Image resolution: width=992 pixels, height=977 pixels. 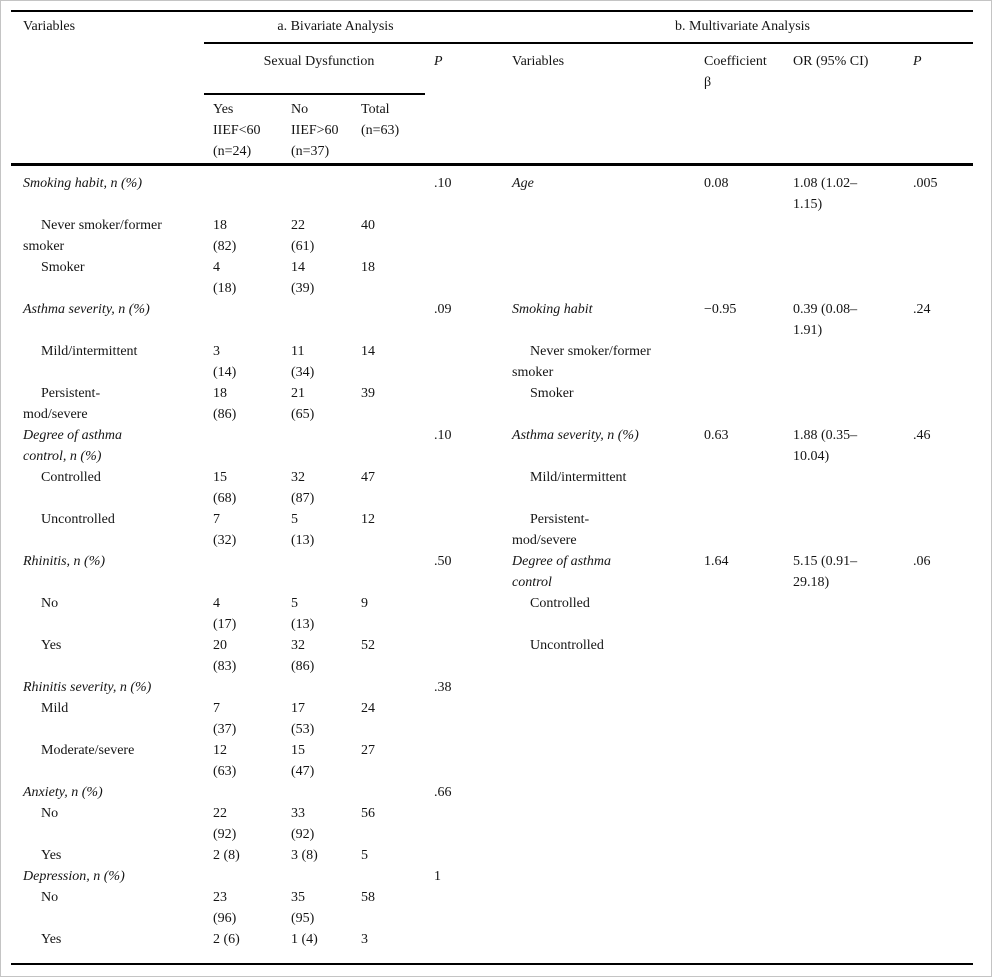 What do you see at coordinates (825, 319) in the screenshot?
I see `cell-or: 0.39 (0.08– 1.91)` at bounding box center [825, 319].